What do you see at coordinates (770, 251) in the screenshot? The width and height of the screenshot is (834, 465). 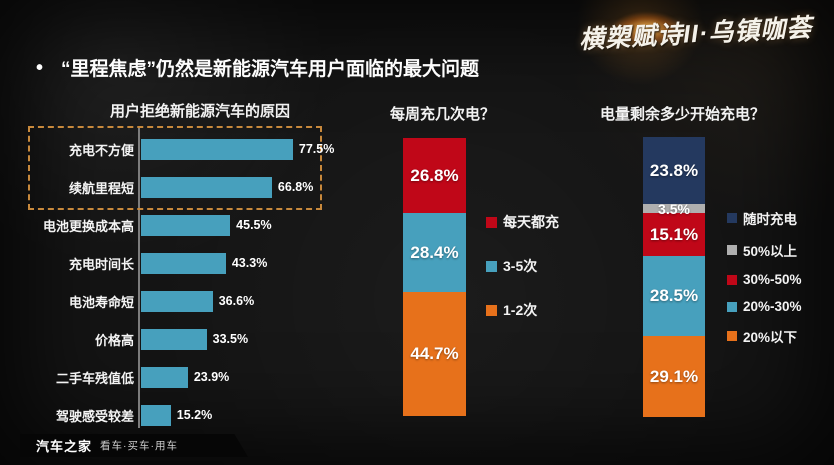 I see `legend-label: 50%以上` at bounding box center [770, 251].